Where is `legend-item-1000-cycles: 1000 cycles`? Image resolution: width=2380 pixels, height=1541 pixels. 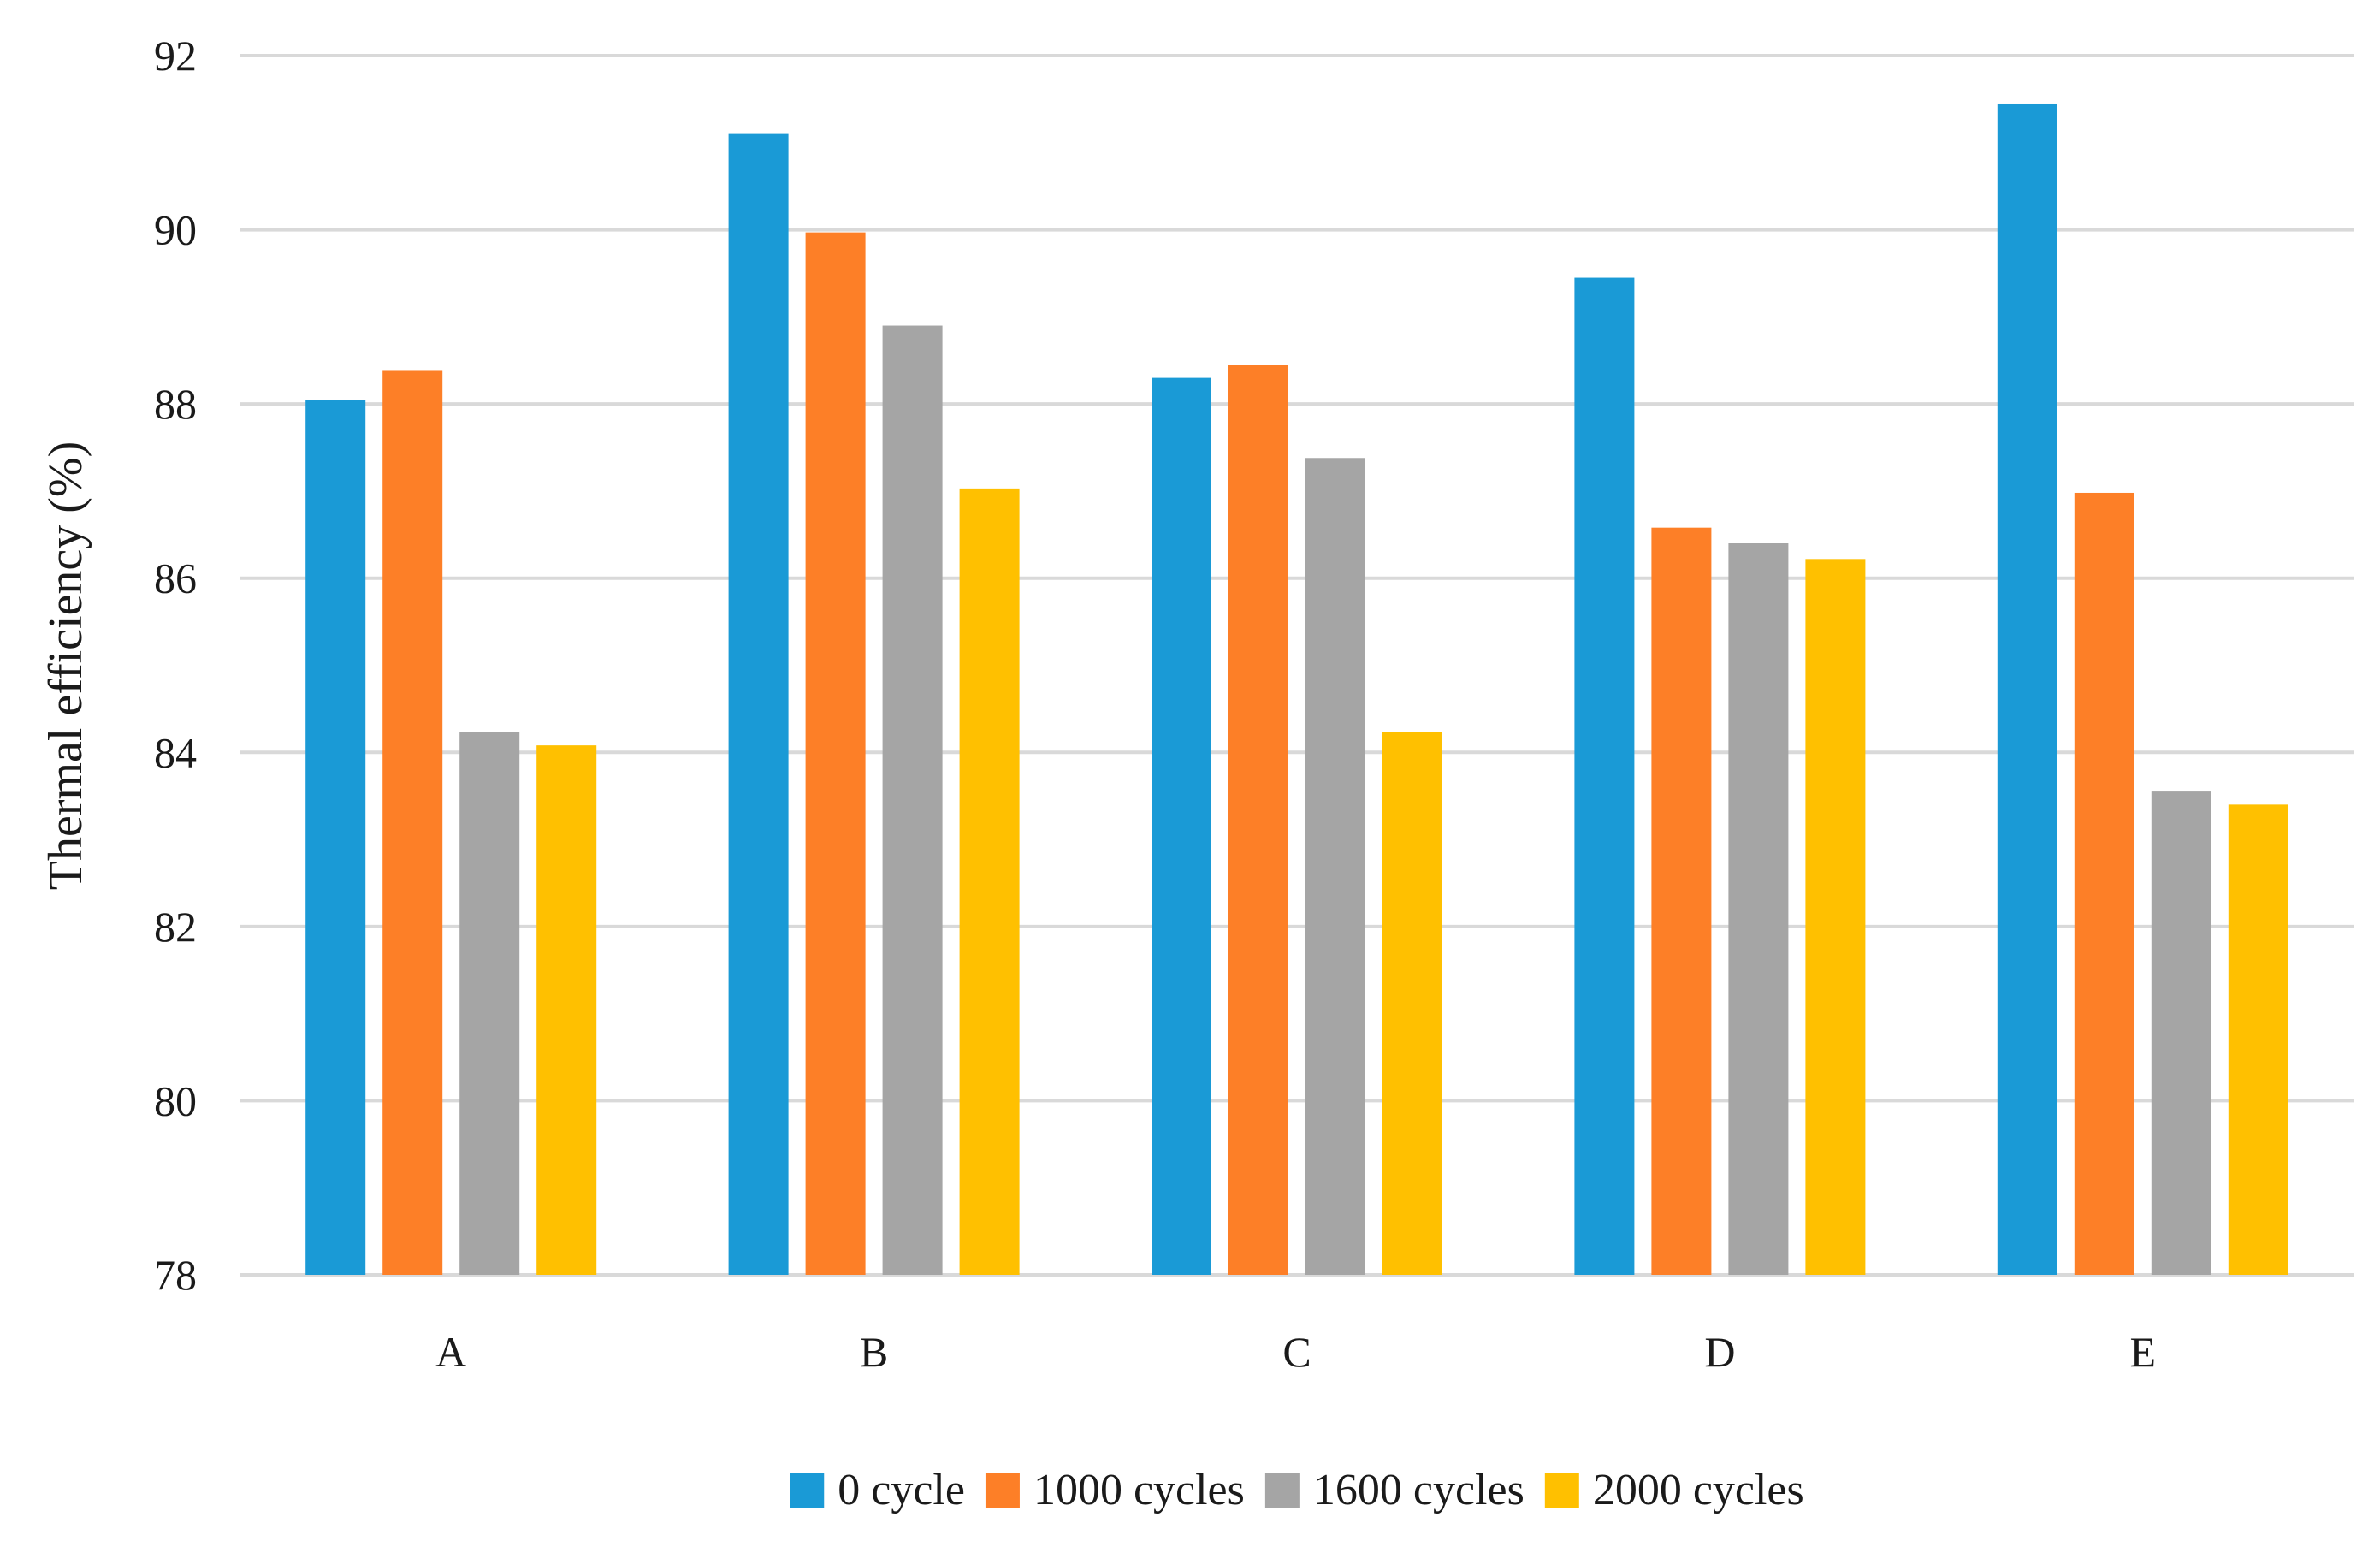 legend-item-1000-cycles: 1000 cycles is located at coordinates (1115, 1490).